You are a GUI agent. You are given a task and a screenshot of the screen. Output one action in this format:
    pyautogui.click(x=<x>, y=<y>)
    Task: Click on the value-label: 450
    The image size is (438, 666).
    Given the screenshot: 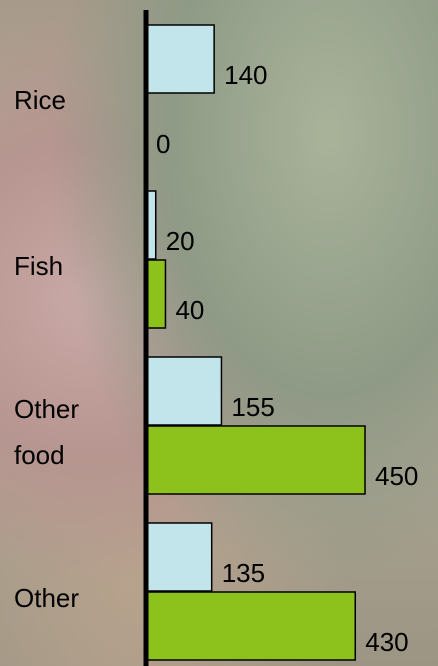 What is the action you would take?
    pyautogui.click(x=396, y=476)
    